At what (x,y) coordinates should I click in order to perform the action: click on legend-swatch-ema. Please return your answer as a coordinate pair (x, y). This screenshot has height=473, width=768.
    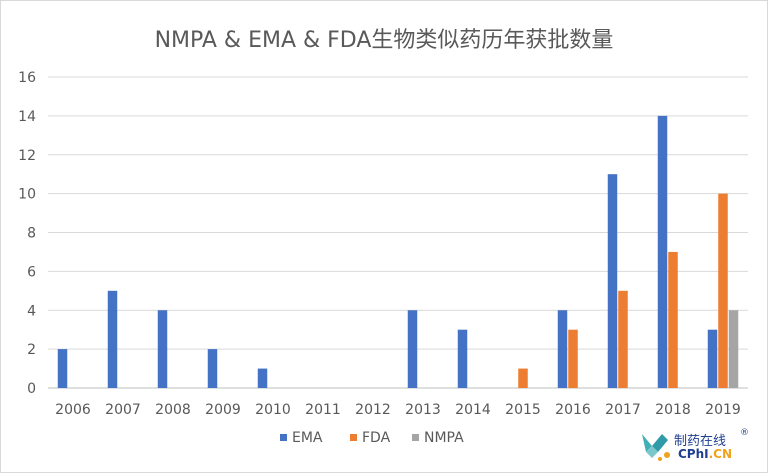
    Looking at the image, I should click on (283, 437).